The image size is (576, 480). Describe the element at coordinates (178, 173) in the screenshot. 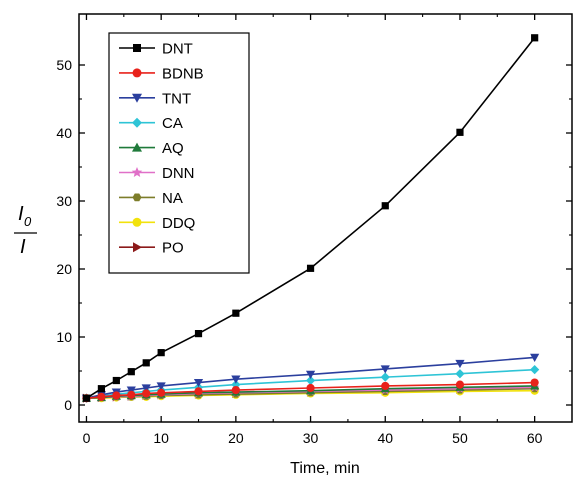

I see `legend-label: DNN` at that location.